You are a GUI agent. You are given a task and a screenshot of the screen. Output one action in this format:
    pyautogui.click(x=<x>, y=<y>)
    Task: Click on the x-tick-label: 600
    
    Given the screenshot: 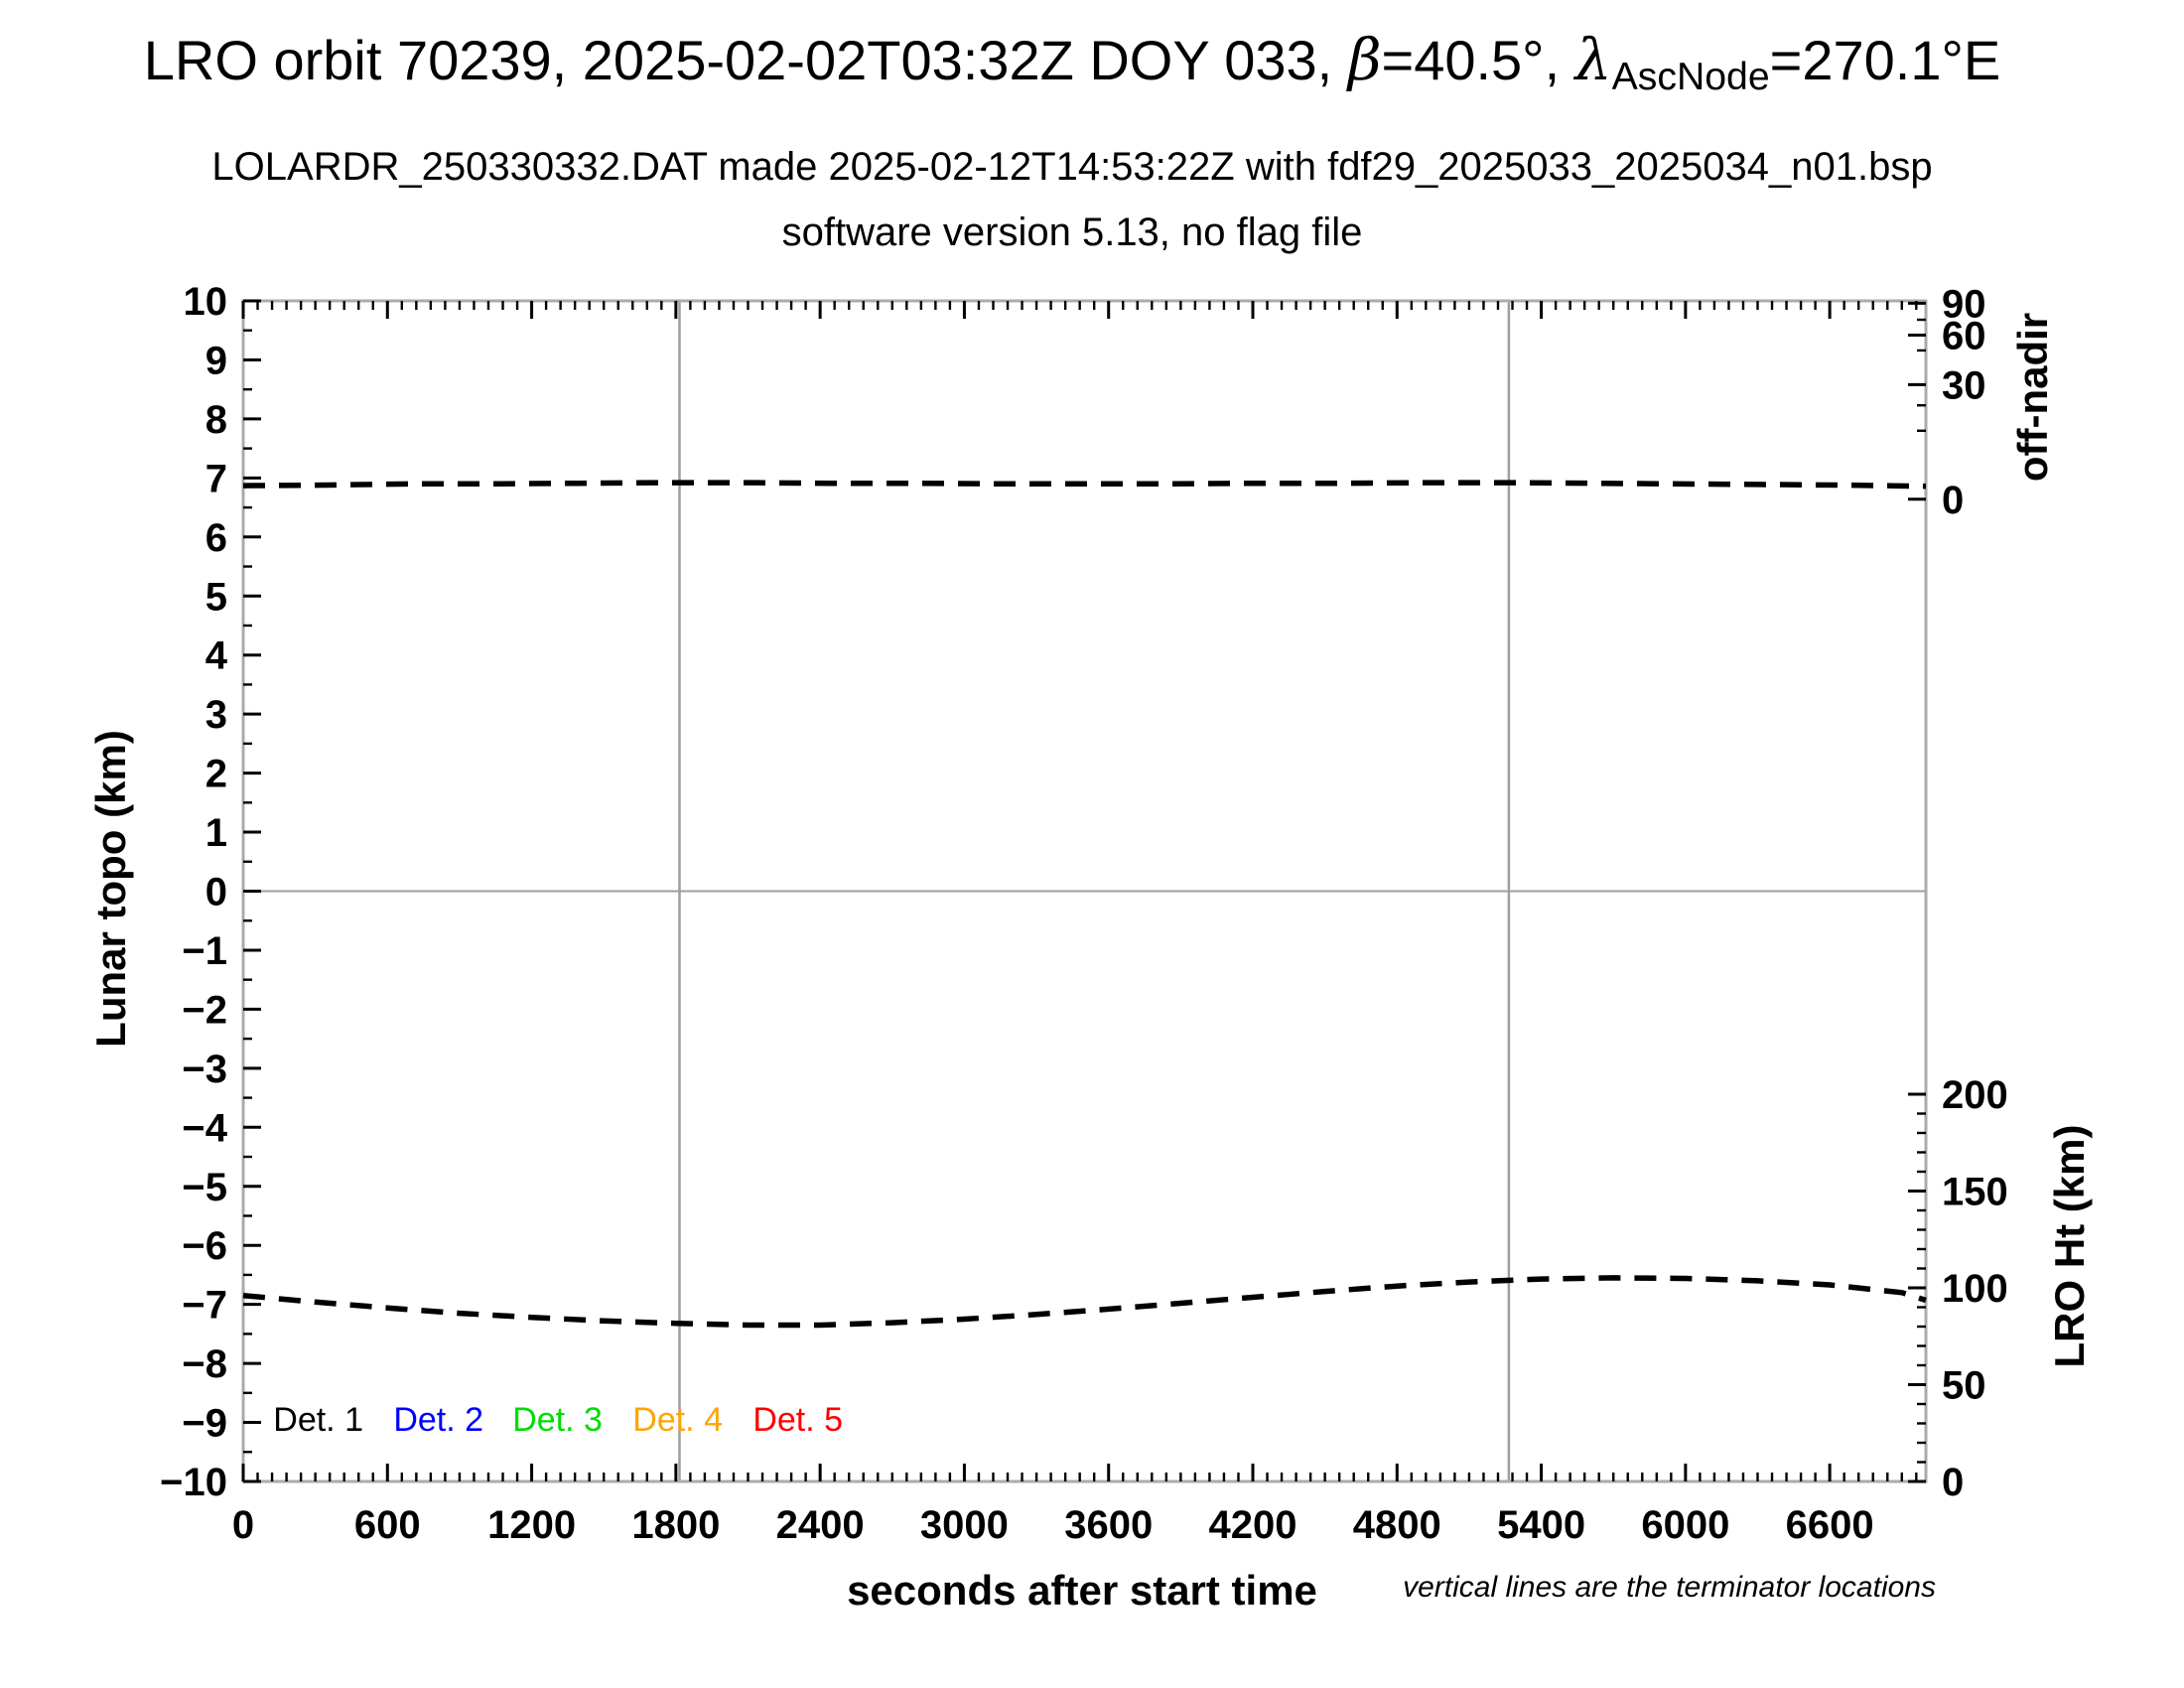 What is the action you would take?
    pyautogui.click(x=387, y=1525)
    